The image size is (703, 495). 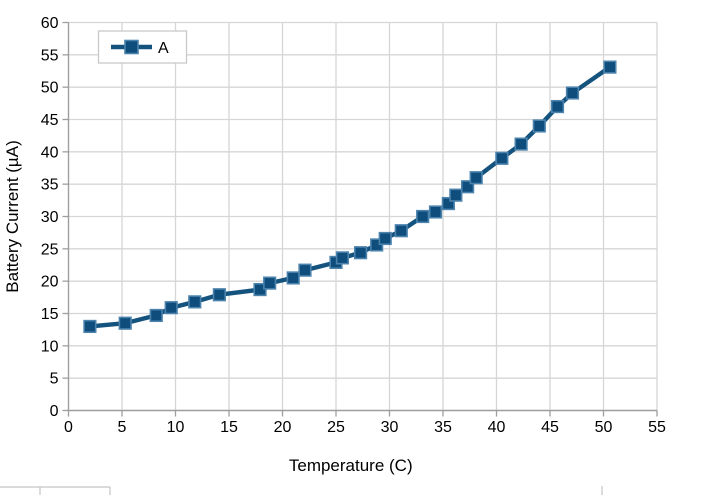 I want to click on y-tick-label: 40, so click(x=50, y=152).